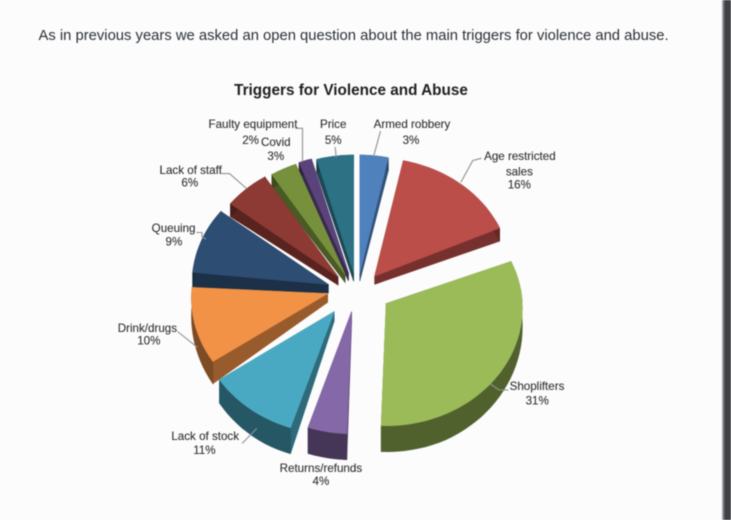 This screenshot has width=731, height=520. What do you see at coordinates (412, 124) in the screenshot?
I see `svg-text: Armed robbery` at bounding box center [412, 124].